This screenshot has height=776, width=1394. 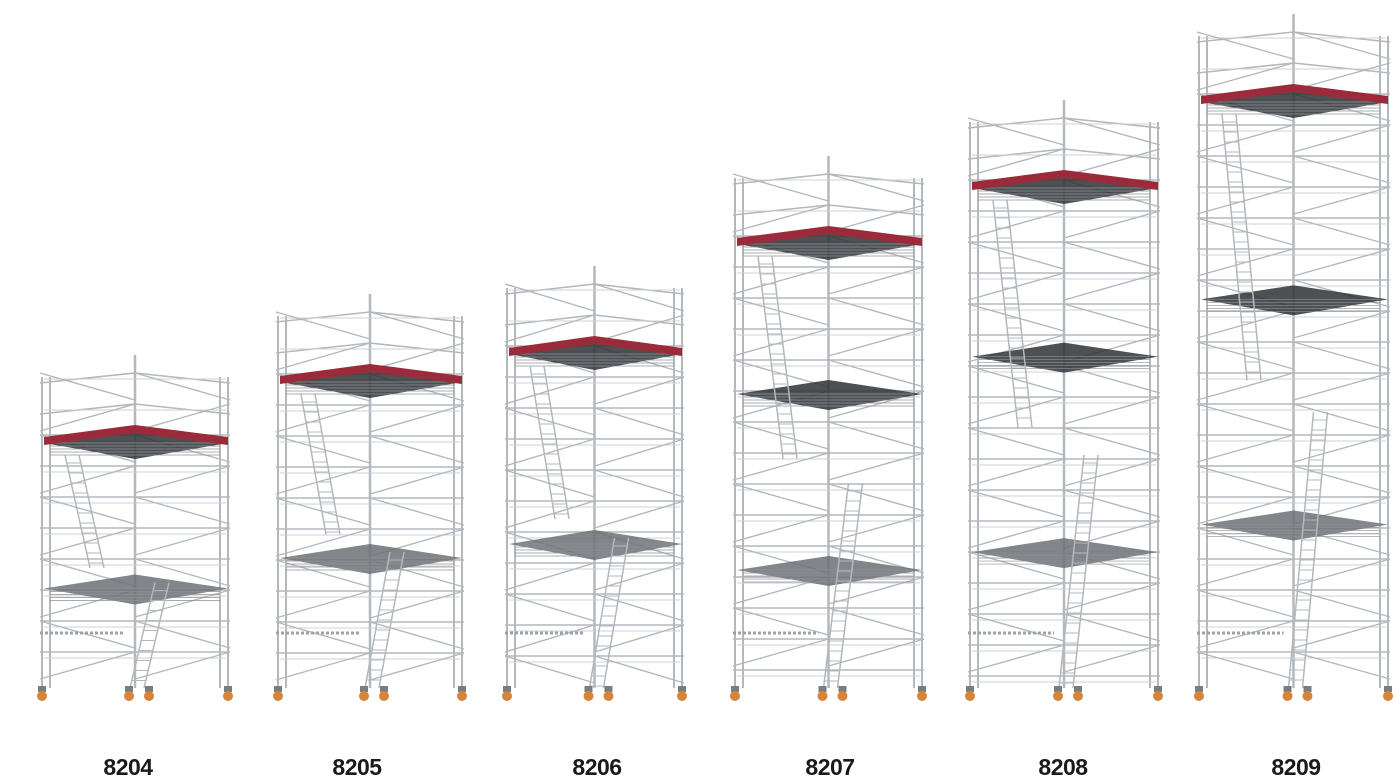 I want to click on tower-label: 8209, so click(x=1295, y=765).